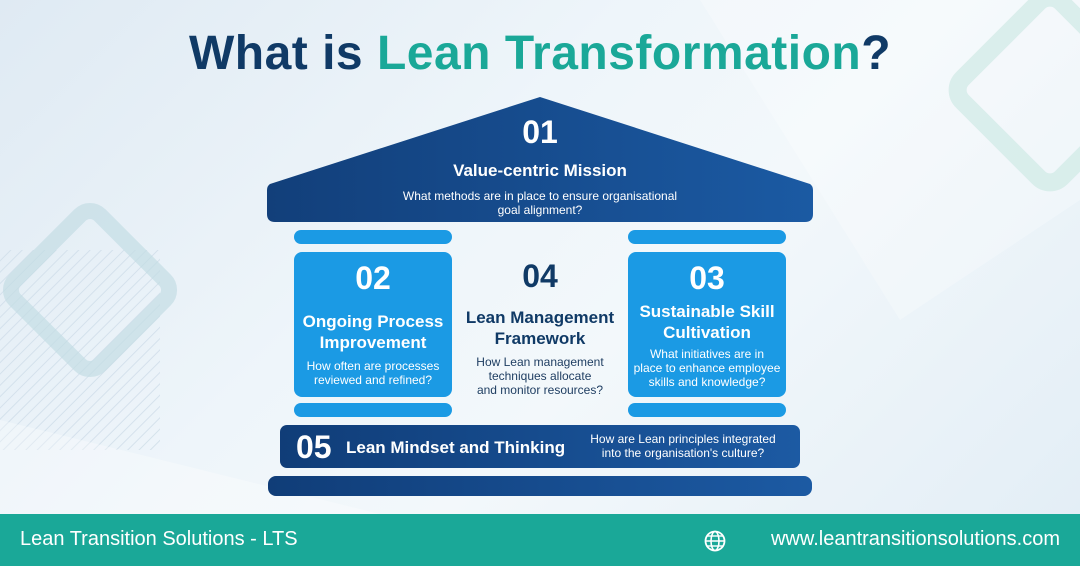 The height and width of the screenshot is (566, 1080). I want to click on middle-heading: Lean Management Framework, so click(540, 328).